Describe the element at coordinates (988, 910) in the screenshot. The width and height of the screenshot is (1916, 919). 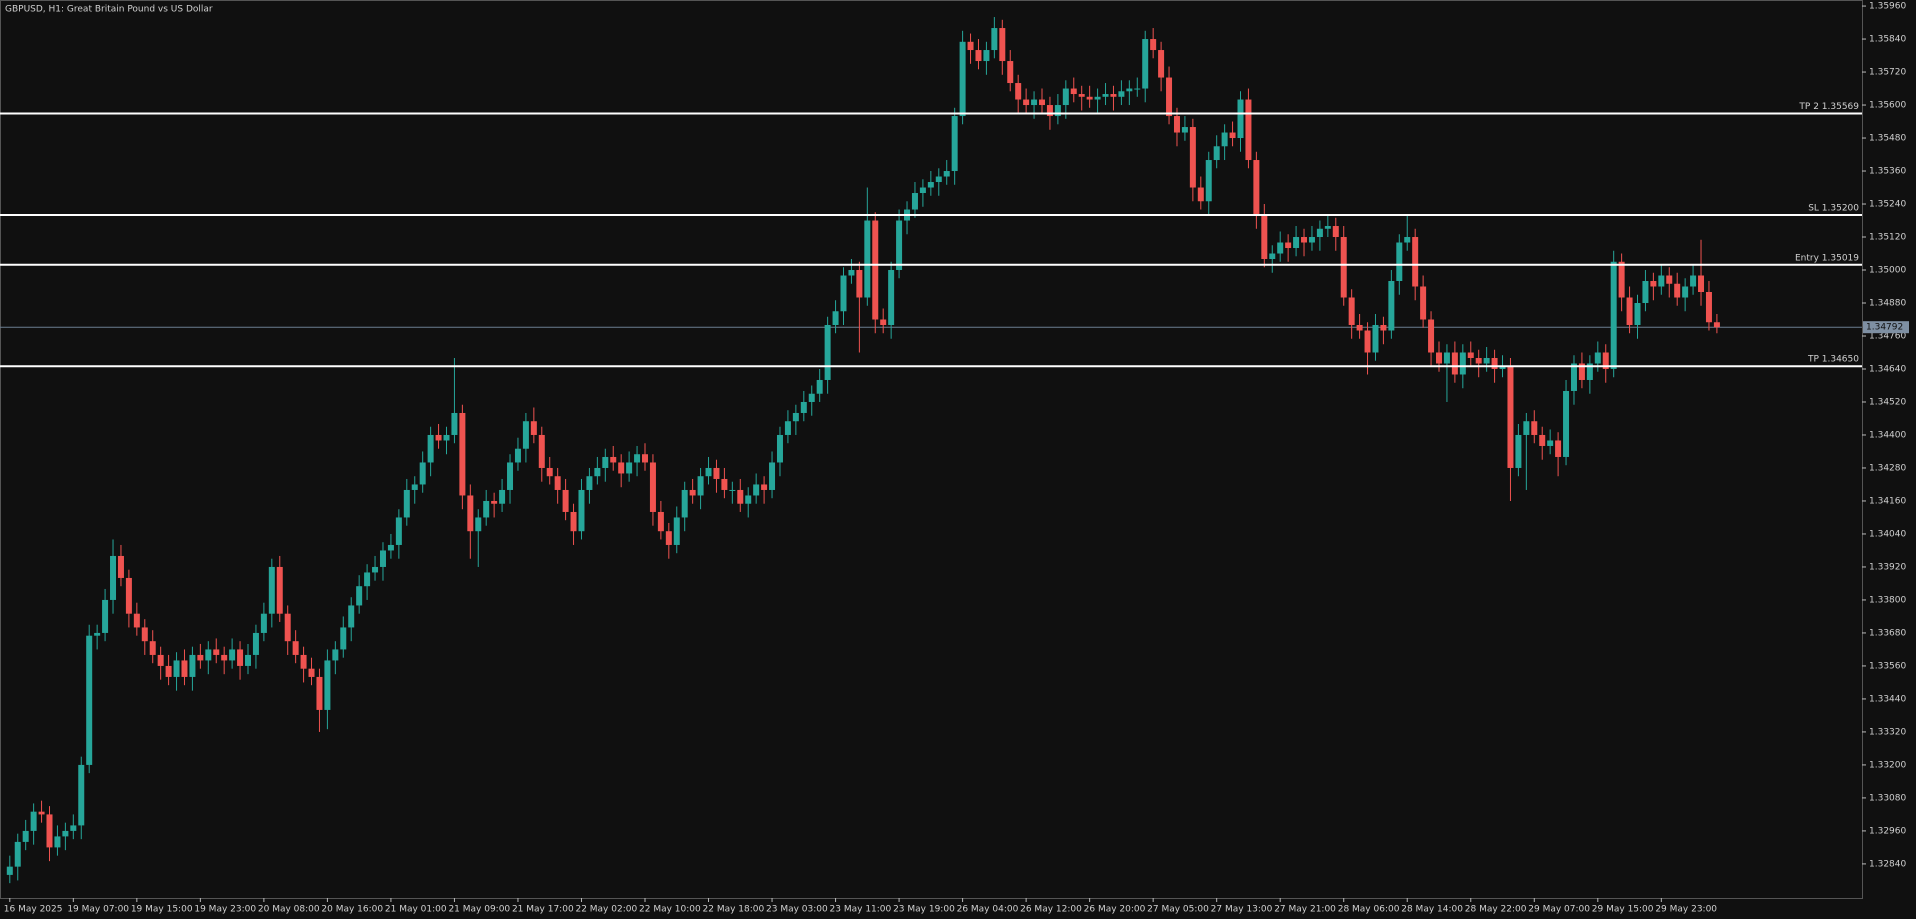
I see `x-tick-label: 26 May 04:00` at that location.